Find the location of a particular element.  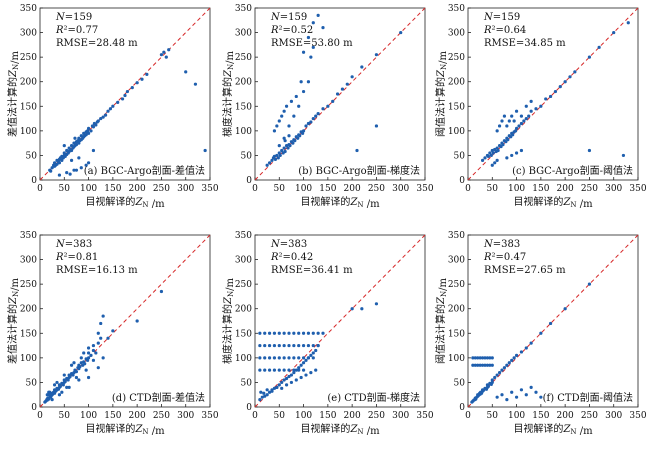

x-tick-label: 50 is located at coordinates (280, 189).